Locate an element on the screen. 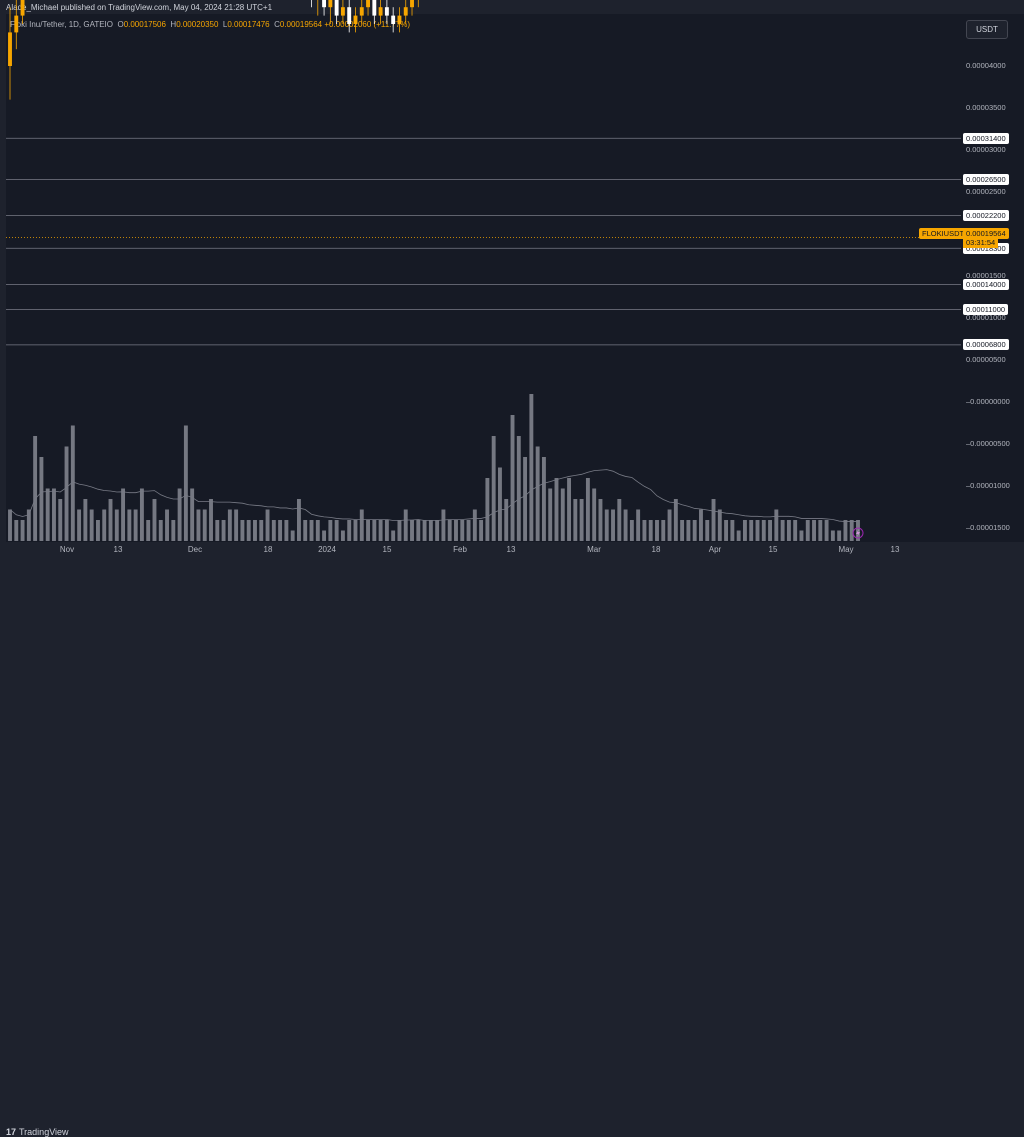  volume-moving-average is located at coordinates (433, 495).